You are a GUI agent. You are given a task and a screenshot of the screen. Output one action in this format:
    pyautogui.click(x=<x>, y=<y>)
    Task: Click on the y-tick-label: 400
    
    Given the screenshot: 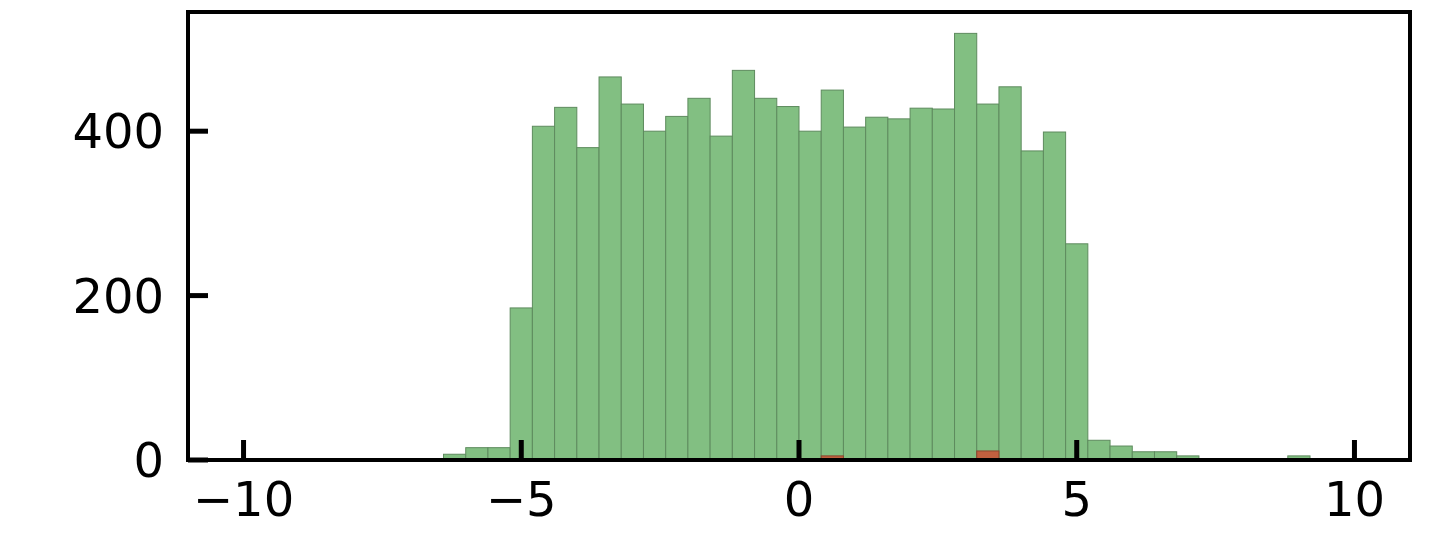 What is the action you would take?
    pyautogui.click(x=118, y=131)
    